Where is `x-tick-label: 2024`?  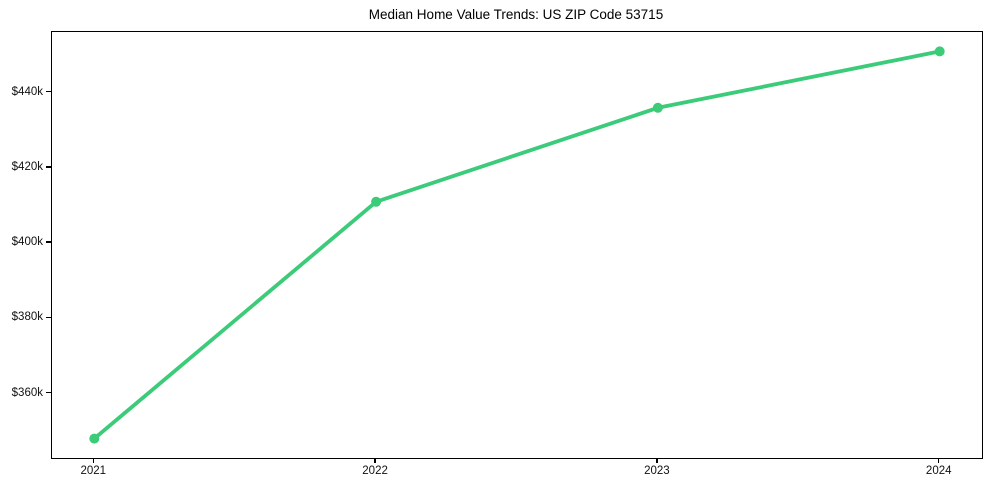 x-tick-label: 2024 is located at coordinates (938, 471).